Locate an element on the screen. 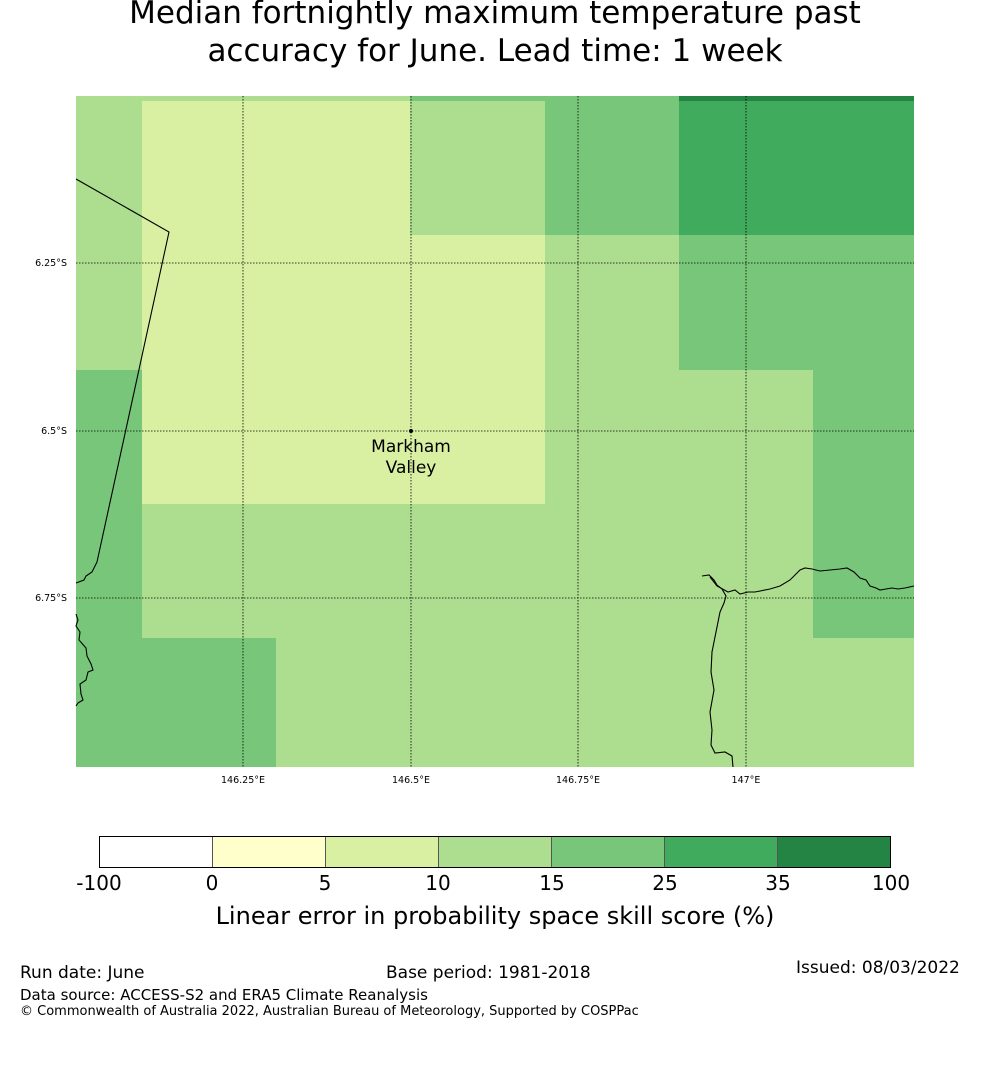 This screenshot has width=990, height=1065. base-period: Base period: 1981-2018 is located at coordinates (488, 973).